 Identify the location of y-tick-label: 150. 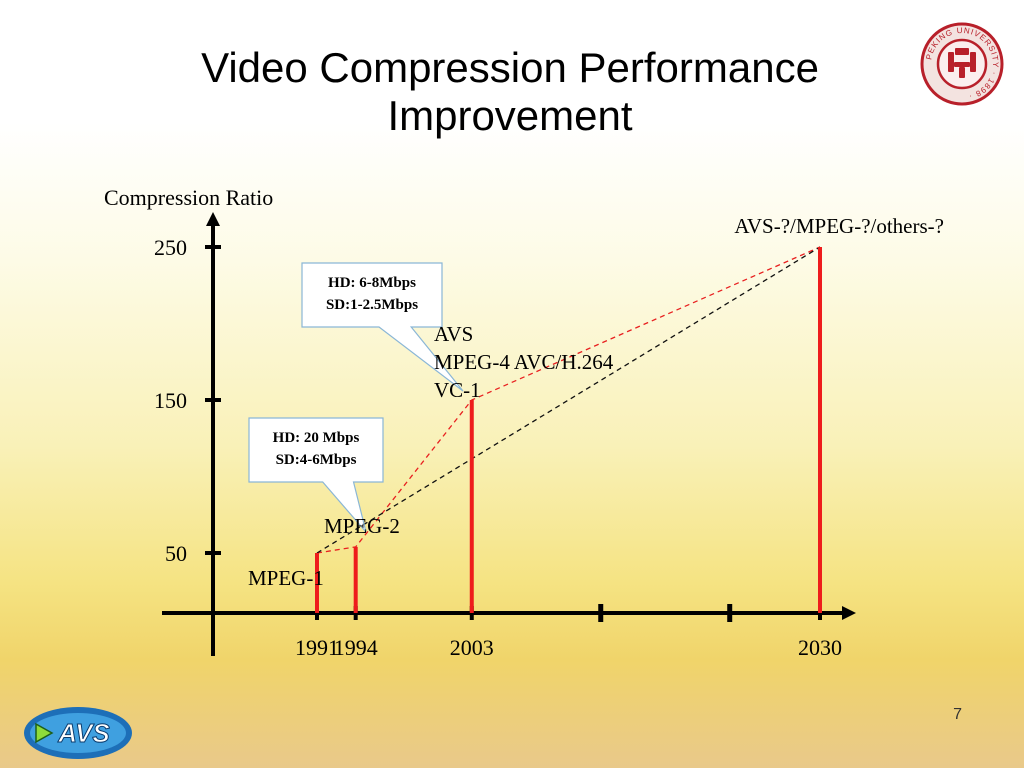
(170, 400).